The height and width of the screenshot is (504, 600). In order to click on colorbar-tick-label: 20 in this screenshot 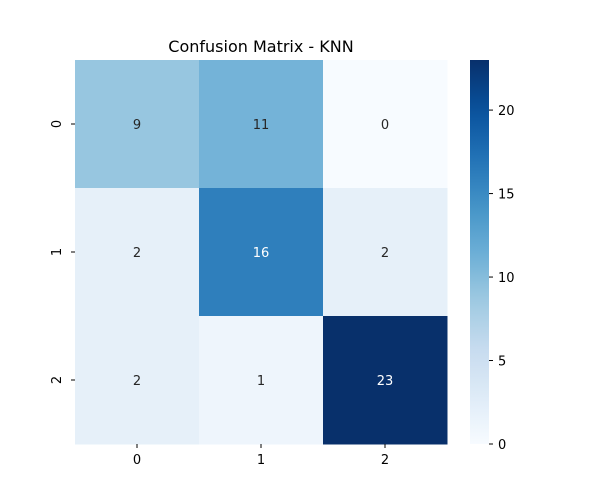, I will do `click(506, 111)`.